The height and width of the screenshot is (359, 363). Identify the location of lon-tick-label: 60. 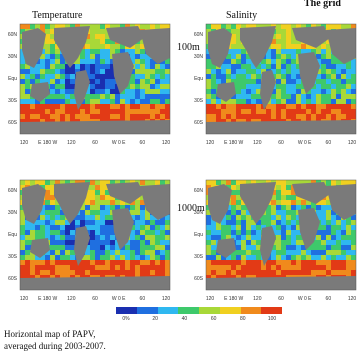
(281, 299).